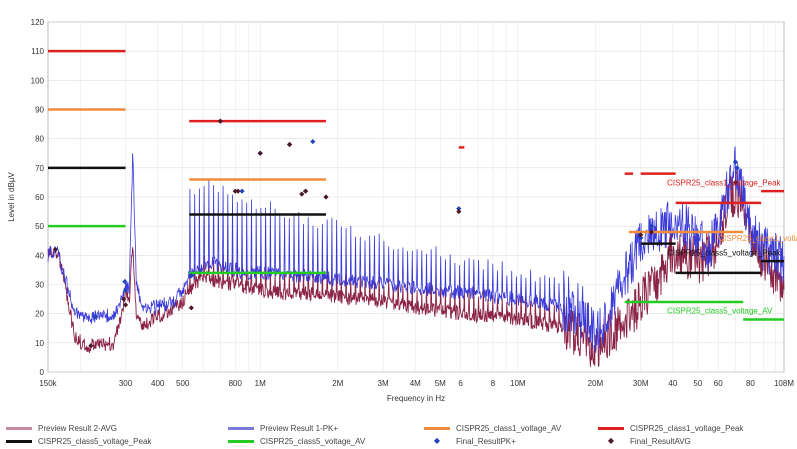 The width and height of the screenshot is (797, 449). Describe the element at coordinates (718, 383) in the screenshot. I see `x-tick-label: 60` at that location.